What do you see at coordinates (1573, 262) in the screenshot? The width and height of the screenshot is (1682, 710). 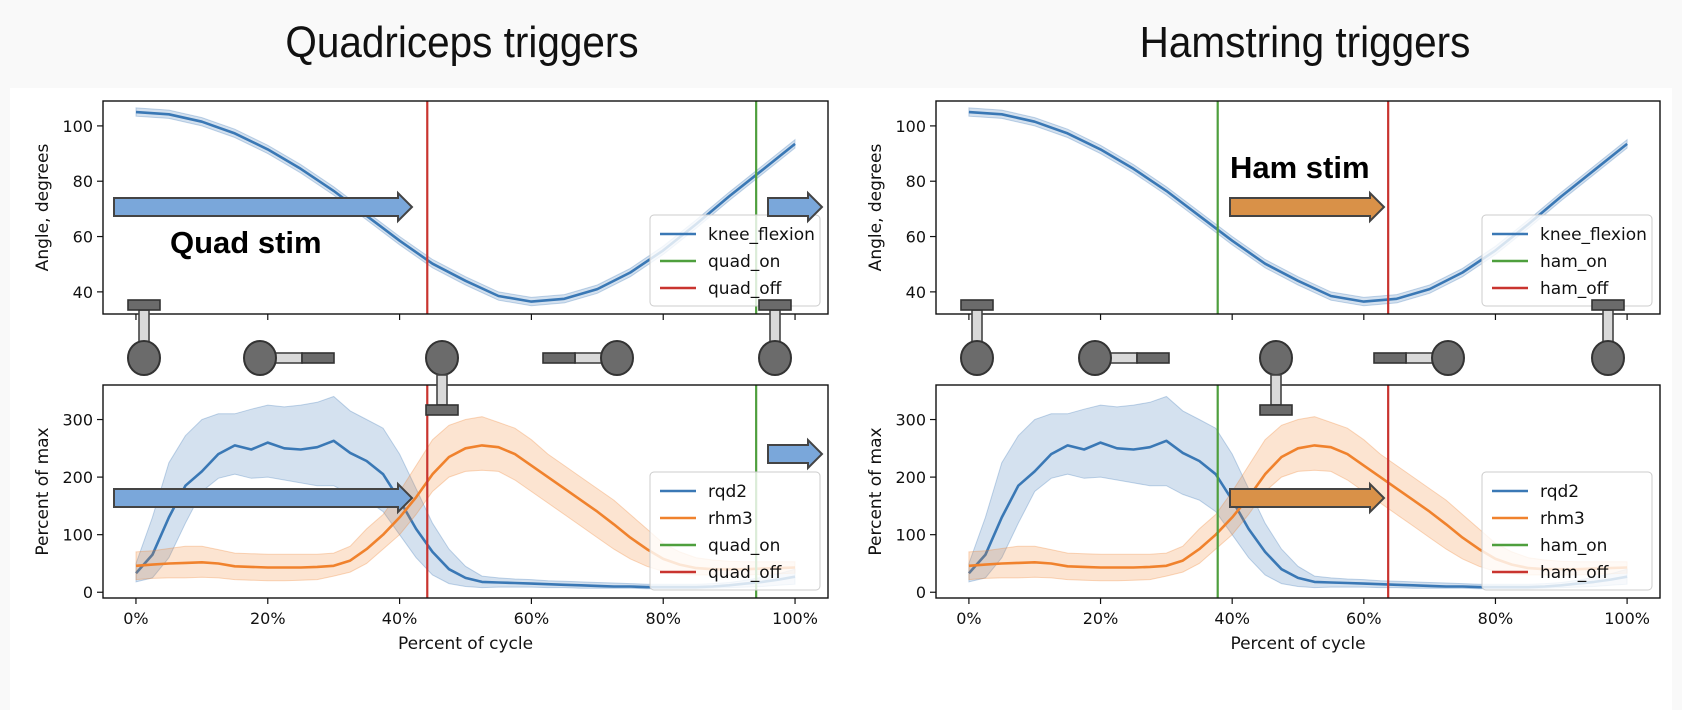 I see `legend-label-ham_on: ham_on` at bounding box center [1573, 262].